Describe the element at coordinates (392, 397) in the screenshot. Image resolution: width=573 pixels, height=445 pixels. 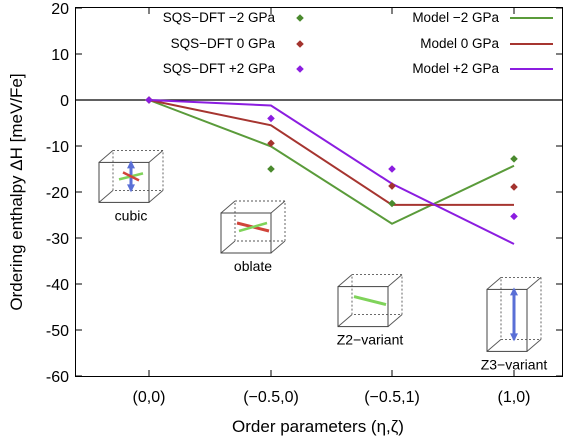
I see `x-tick-label: (−0.5,1)` at that location.